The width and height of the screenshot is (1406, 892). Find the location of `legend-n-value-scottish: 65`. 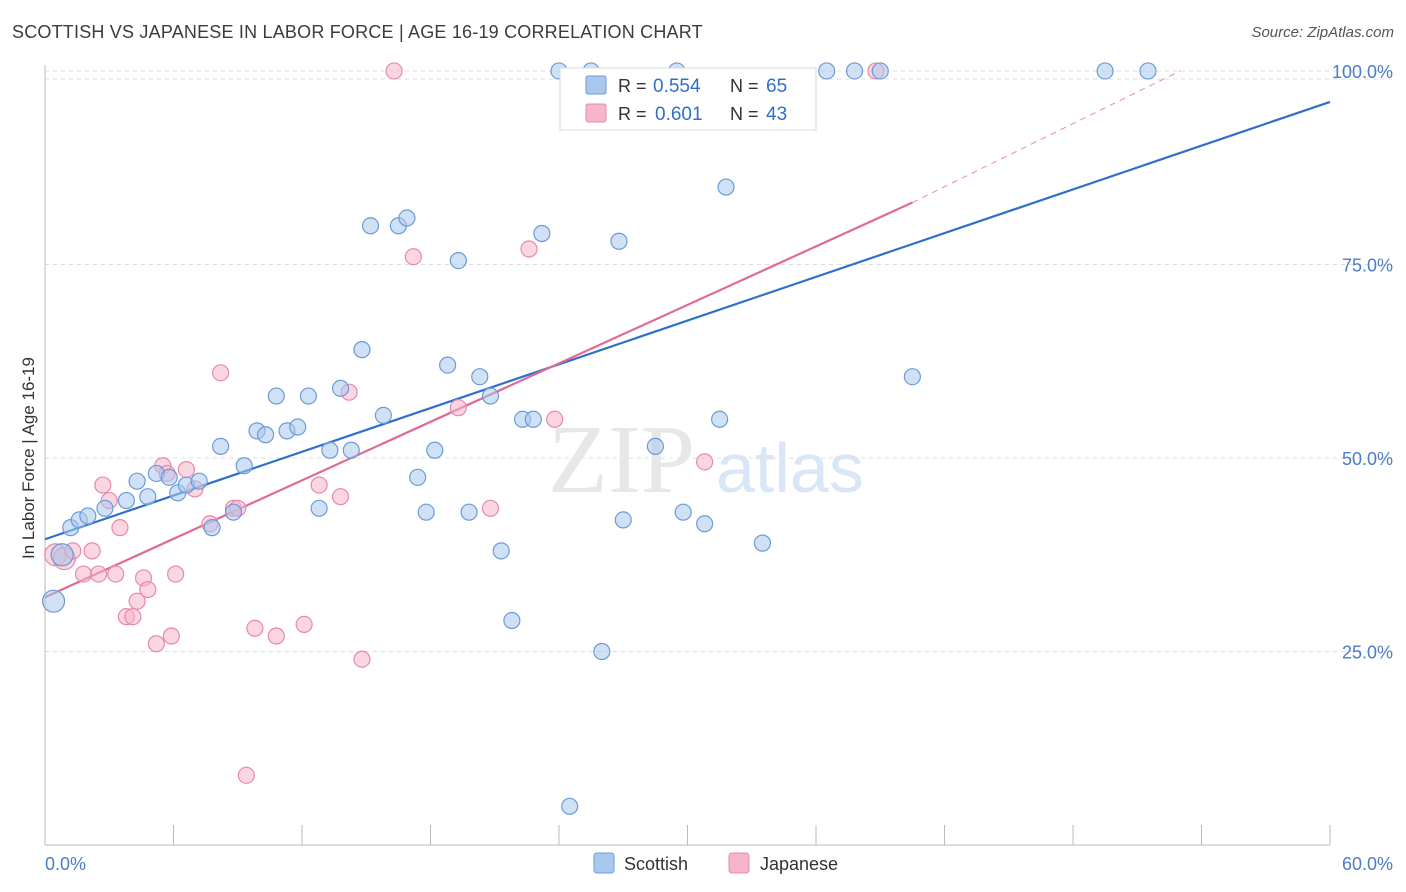

legend-n-value-scottish: 65 is located at coordinates (776, 86).